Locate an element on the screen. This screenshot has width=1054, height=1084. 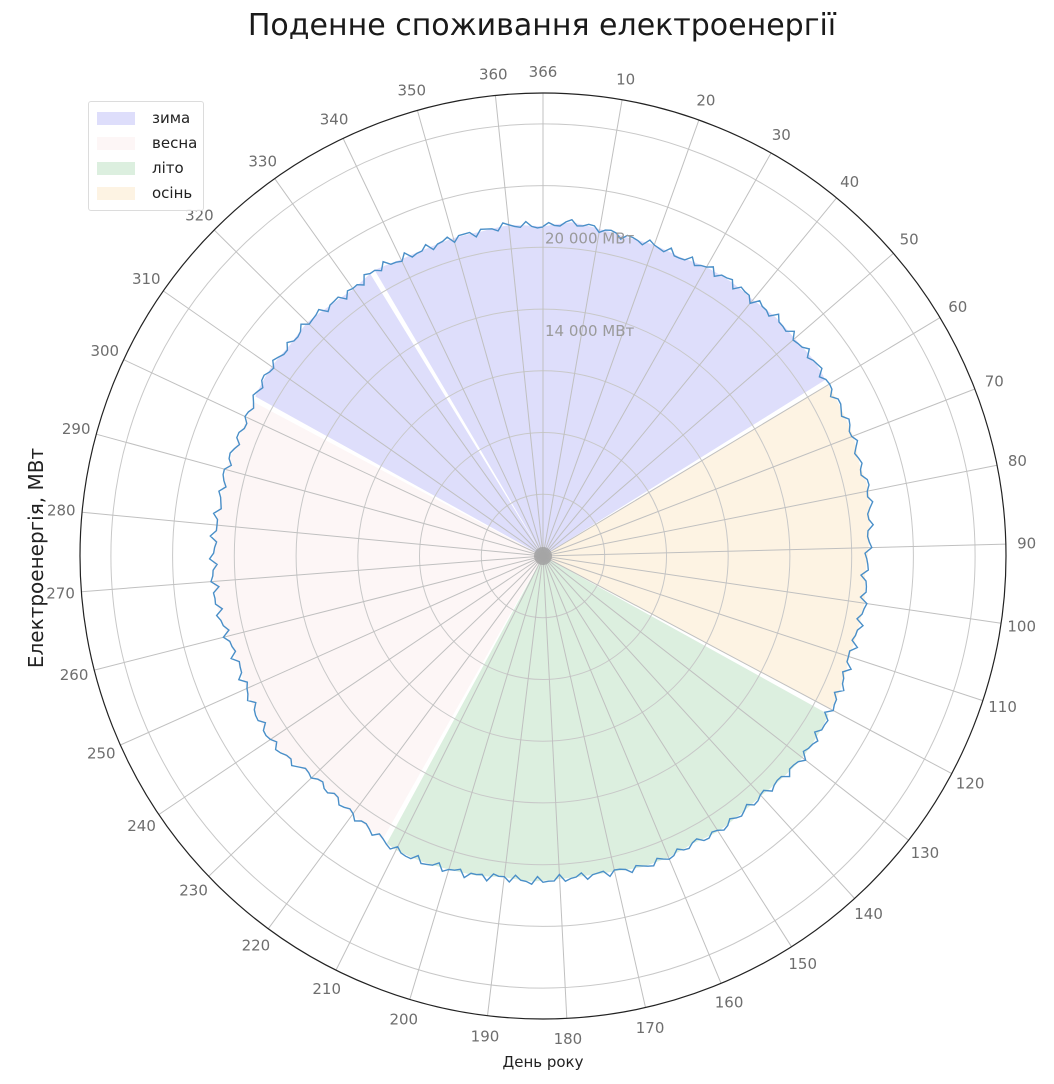
angular-tick-label: 310 is located at coordinates (146, 279).